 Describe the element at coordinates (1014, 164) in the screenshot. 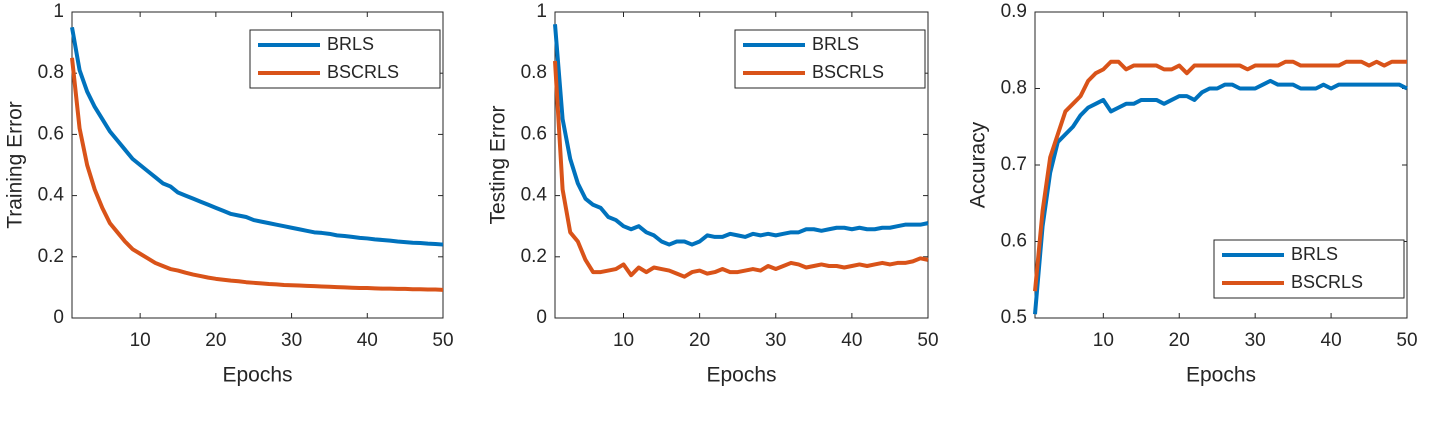

I see `y-tick-label: 0.7` at that location.